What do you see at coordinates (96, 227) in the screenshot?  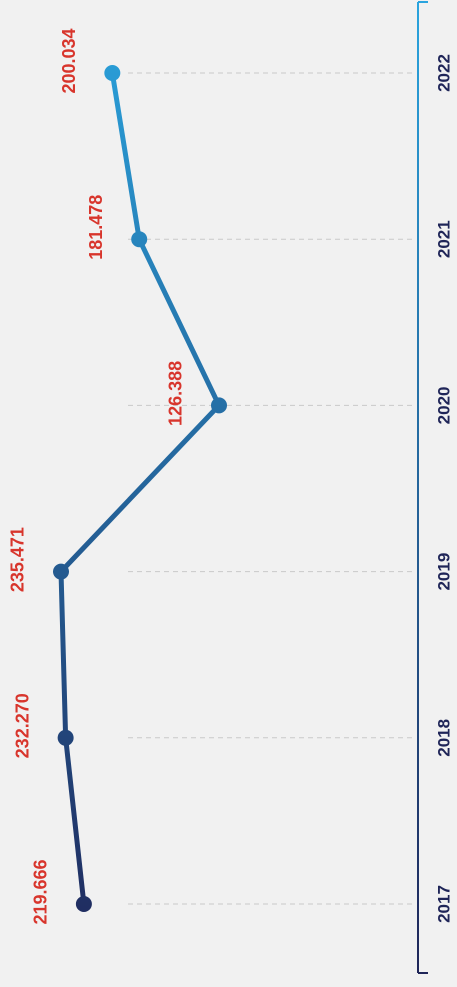 I see `data-label: 181.478` at bounding box center [96, 227].